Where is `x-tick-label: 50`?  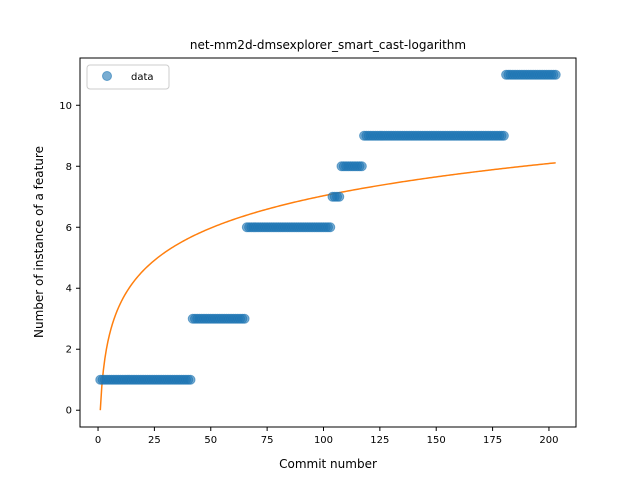 x-tick-label: 50 is located at coordinates (210, 440).